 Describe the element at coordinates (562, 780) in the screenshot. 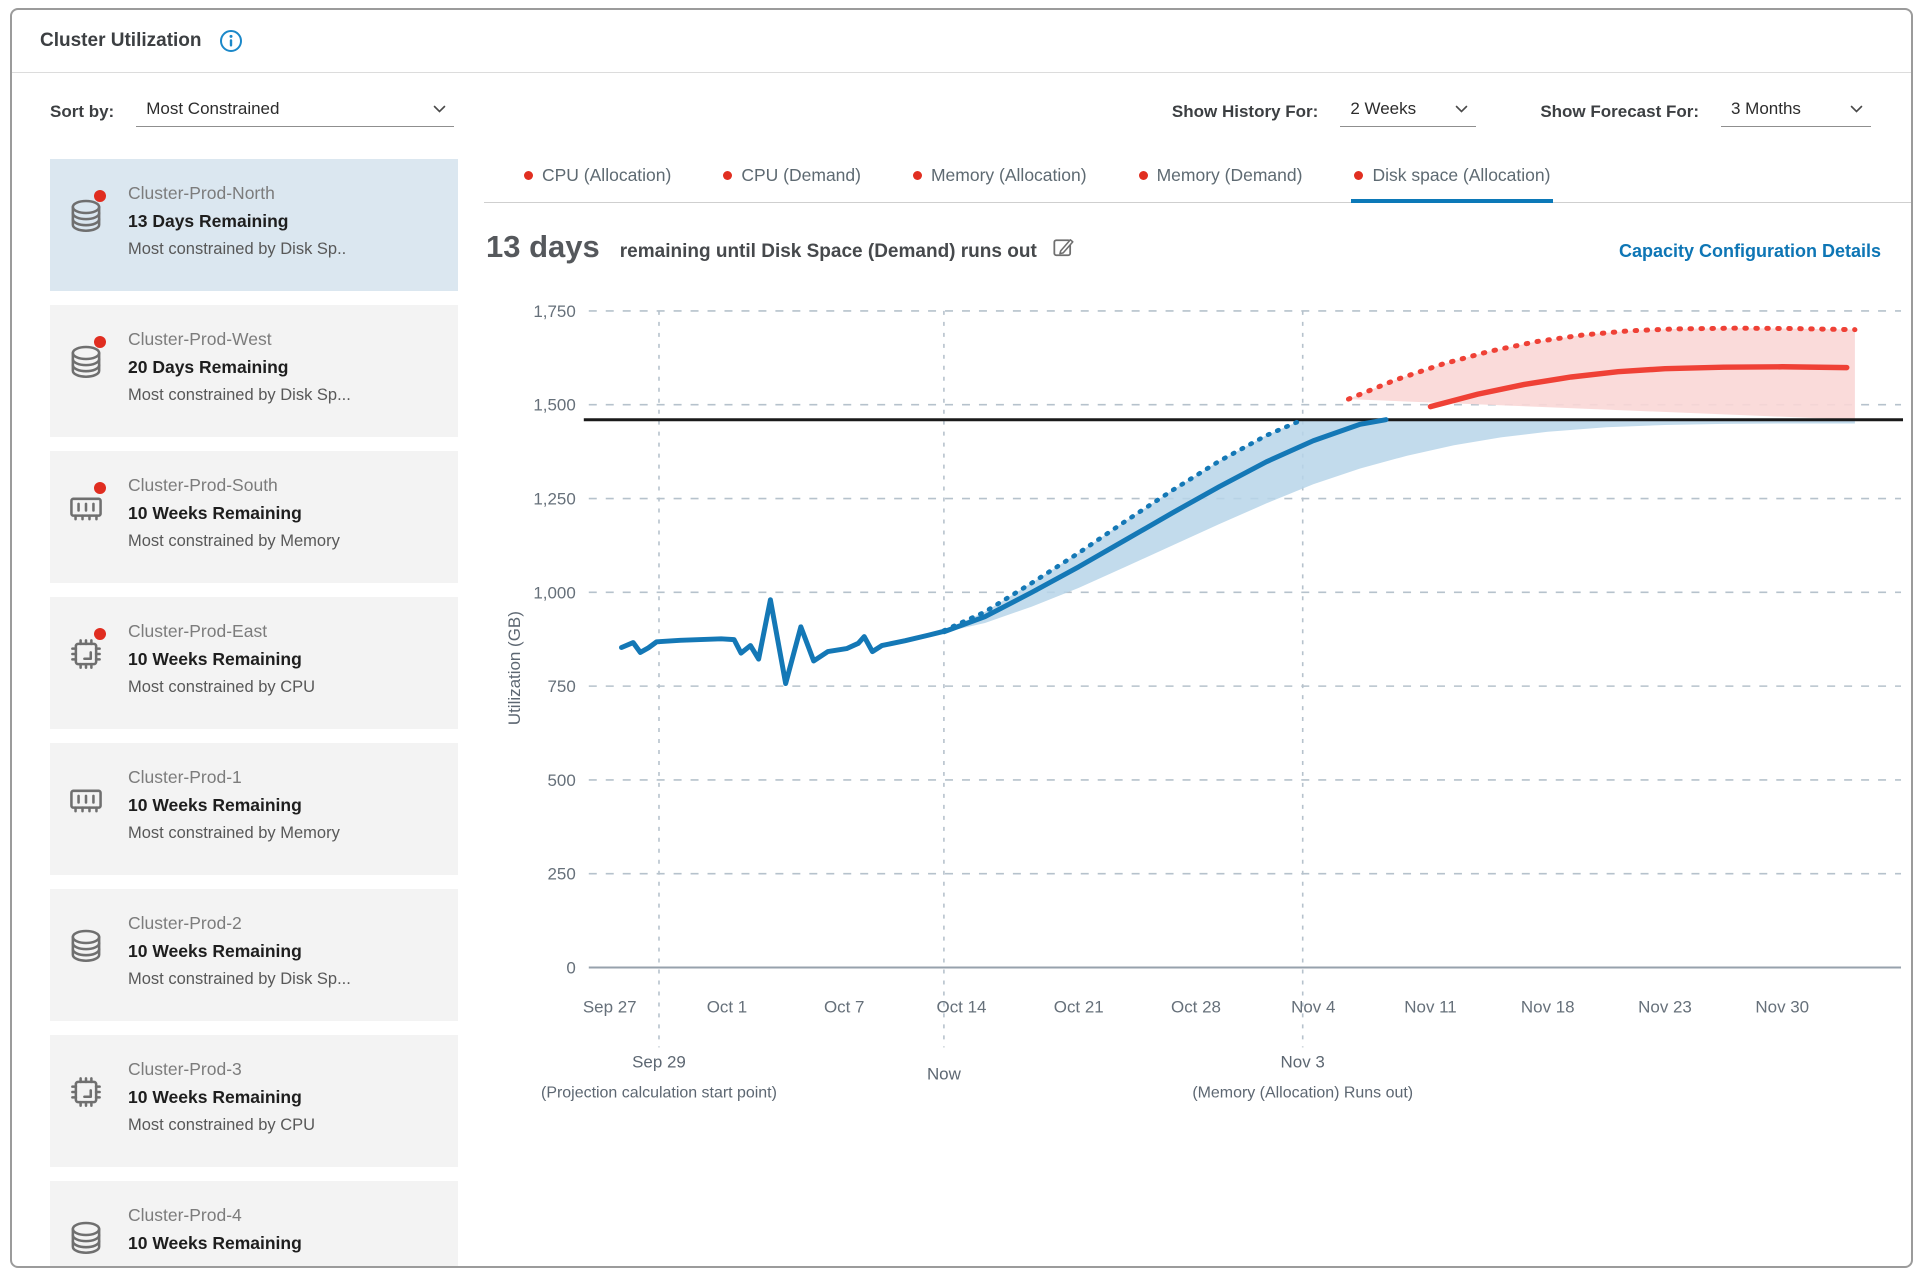

I see `svg-text: 500` at that location.